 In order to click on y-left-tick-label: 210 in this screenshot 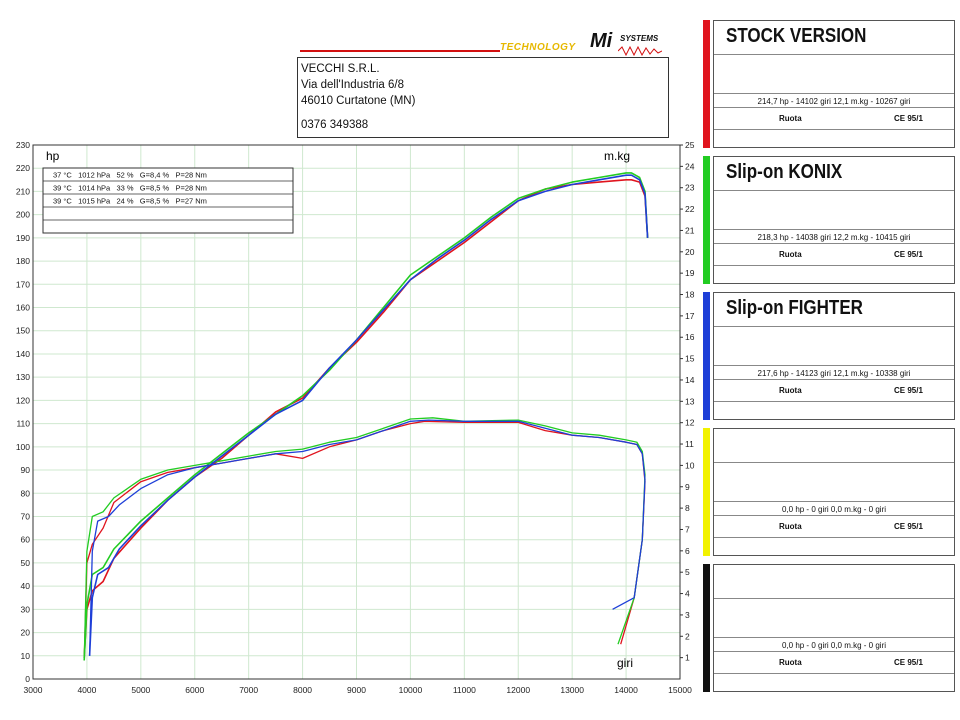, I will do `click(23, 191)`.